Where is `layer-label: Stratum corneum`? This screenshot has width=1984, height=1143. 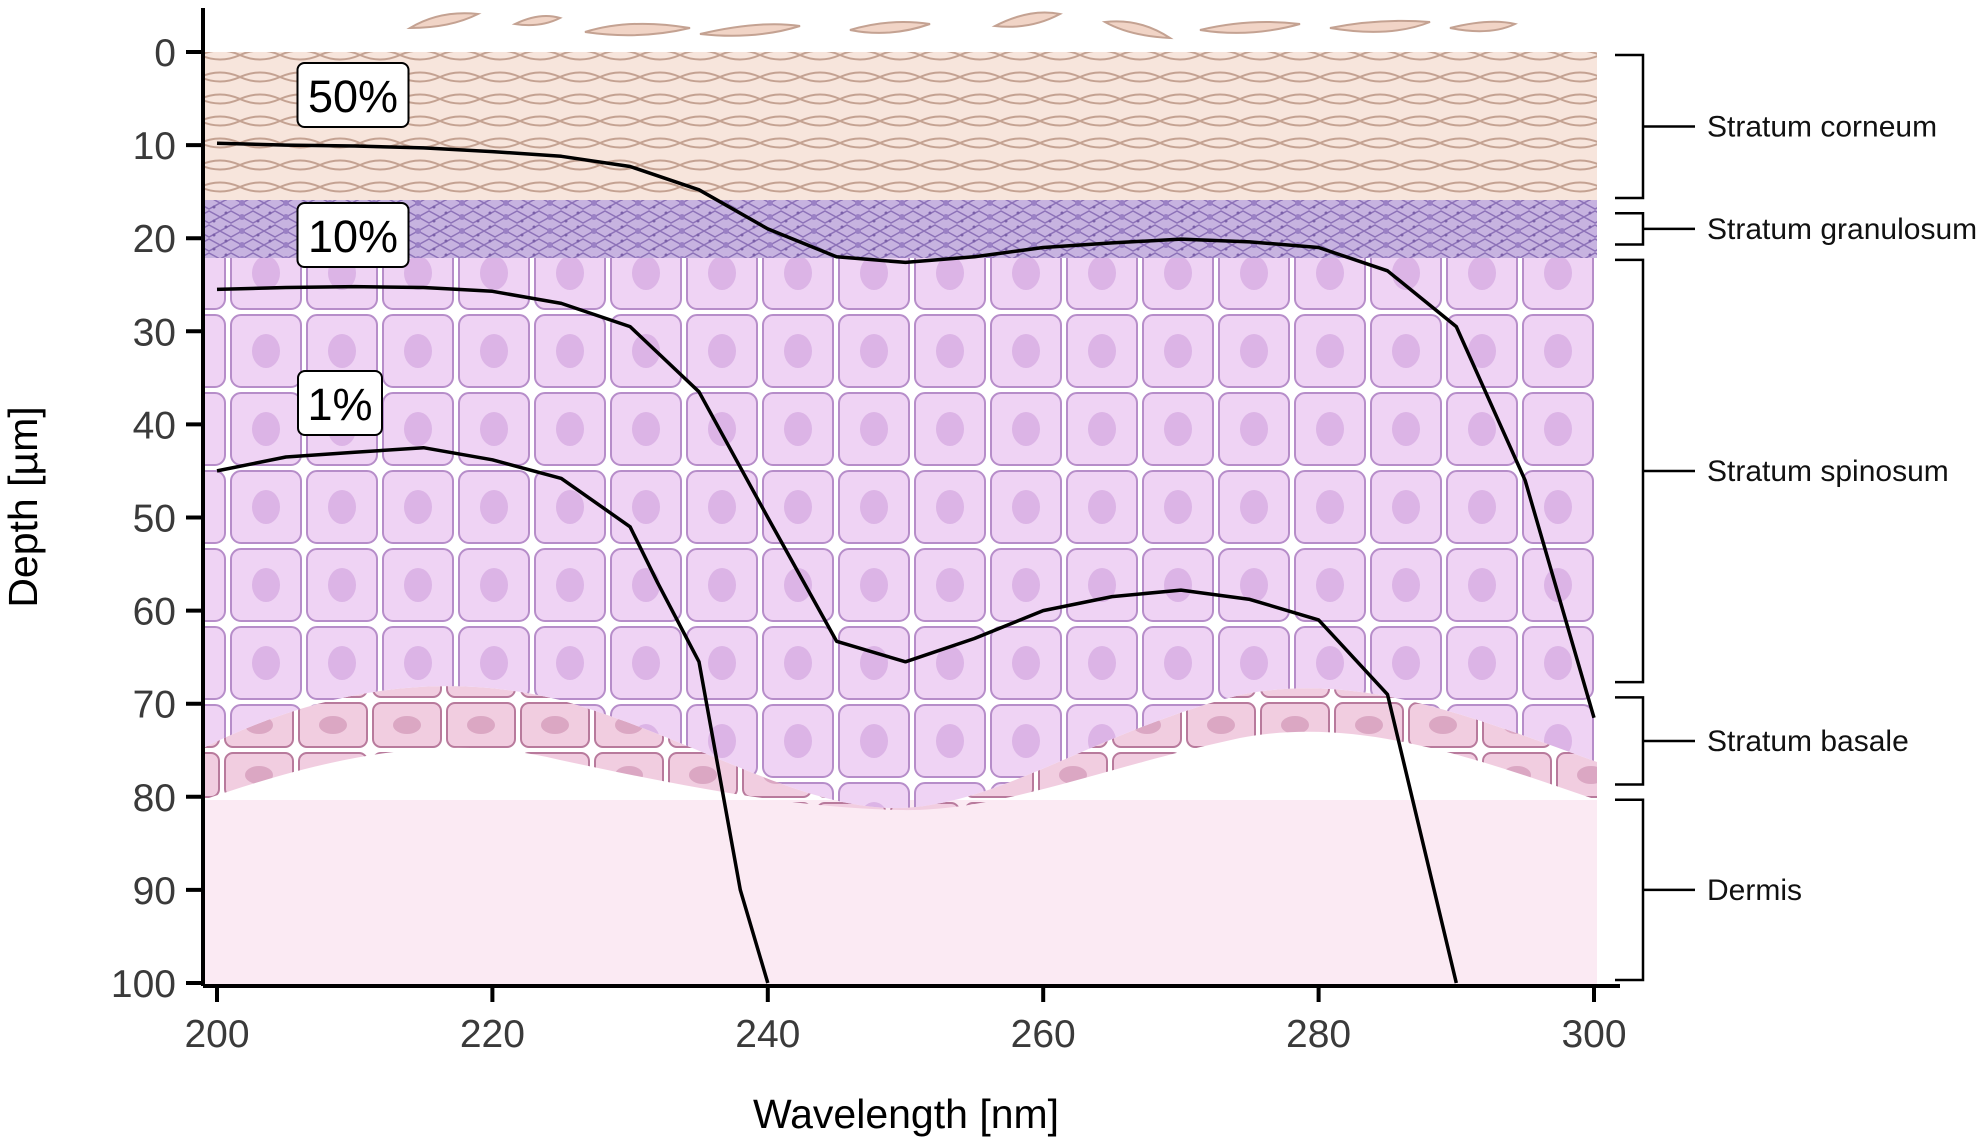 layer-label: Stratum corneum is located at coordinates (1822, 126).